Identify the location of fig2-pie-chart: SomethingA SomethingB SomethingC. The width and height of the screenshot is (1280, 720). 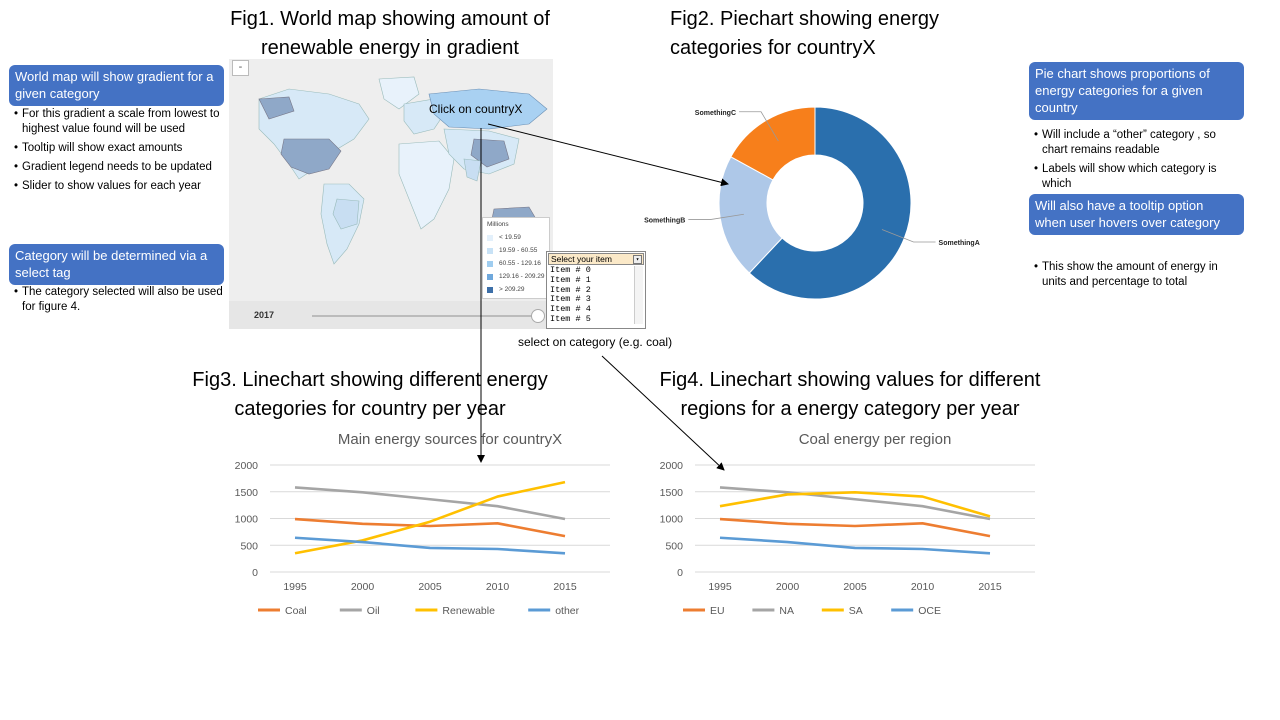
(812, 203).